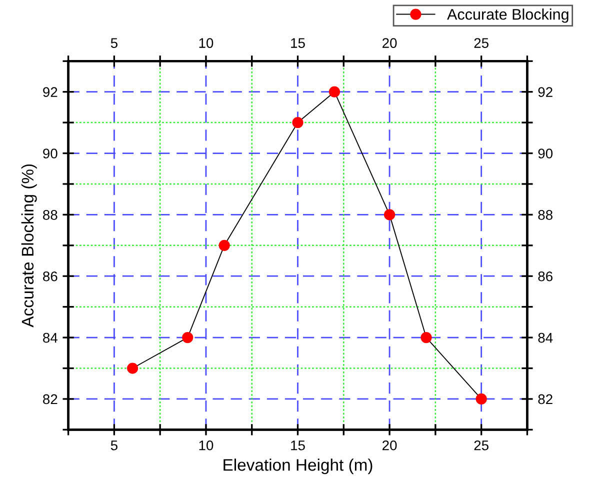 This screenshot has height=489, width=606. What do you see at coordinates (545, 399) in the screenshot?
I see `y2-tick-label: 82` at bounding box center [545, 399].